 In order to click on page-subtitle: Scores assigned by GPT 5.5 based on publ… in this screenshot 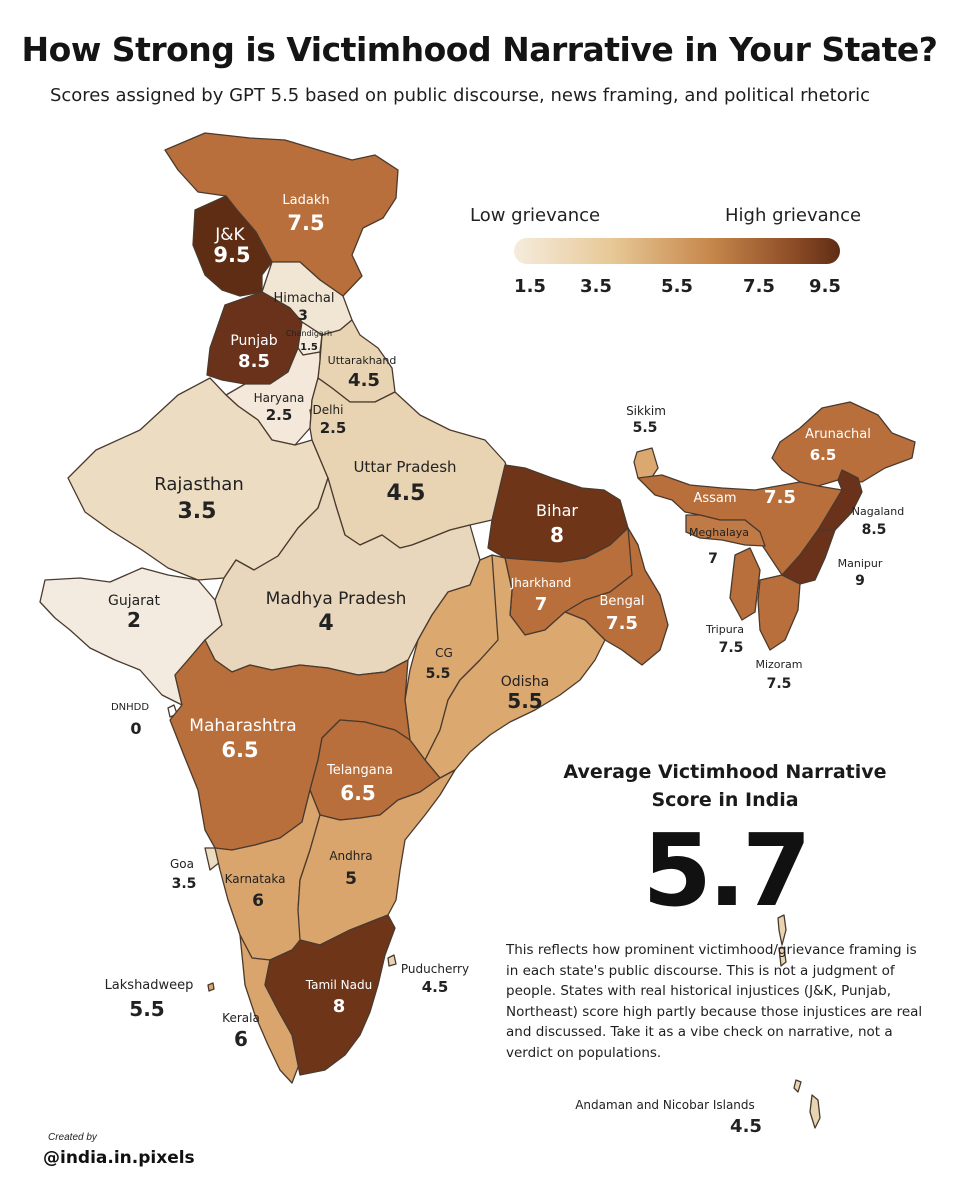, I will do `click(460, 95)`.